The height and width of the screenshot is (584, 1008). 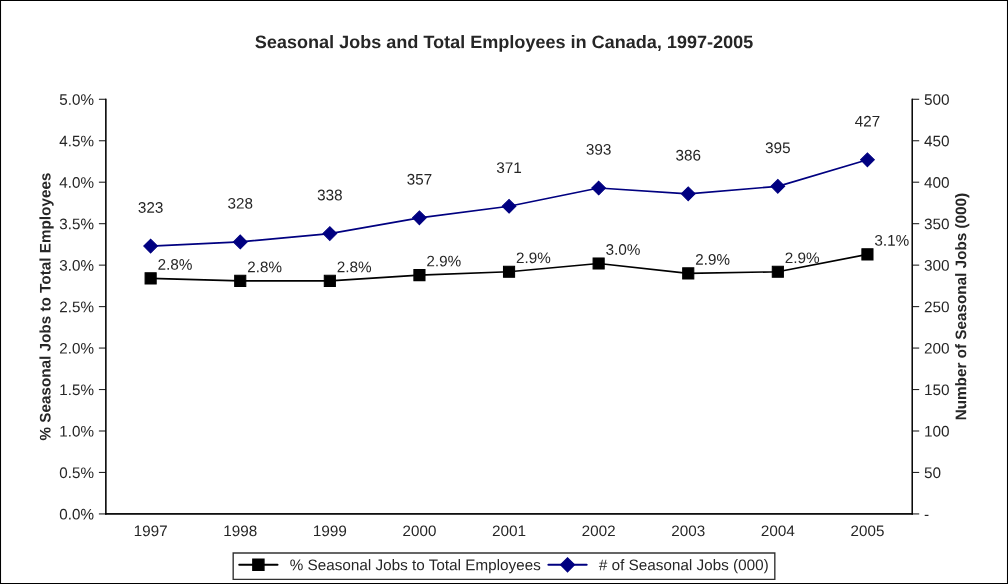 What do you see at coordinates (936, 348) in the screenshot?
I see `y2-tick-label: 200` at bounding box center [936, 348].